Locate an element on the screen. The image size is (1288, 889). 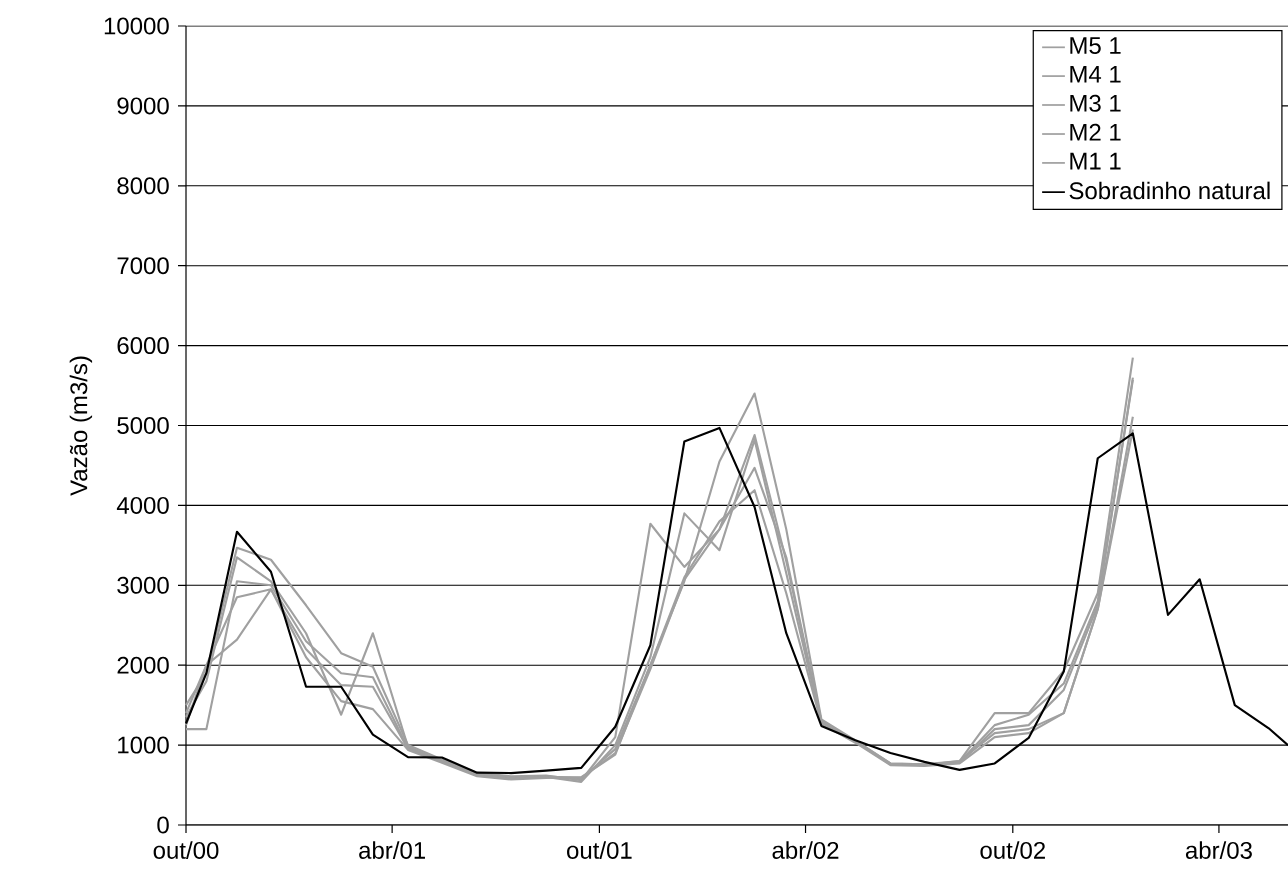
legend-label: M4 1 is located at coordinates (1095, 74).